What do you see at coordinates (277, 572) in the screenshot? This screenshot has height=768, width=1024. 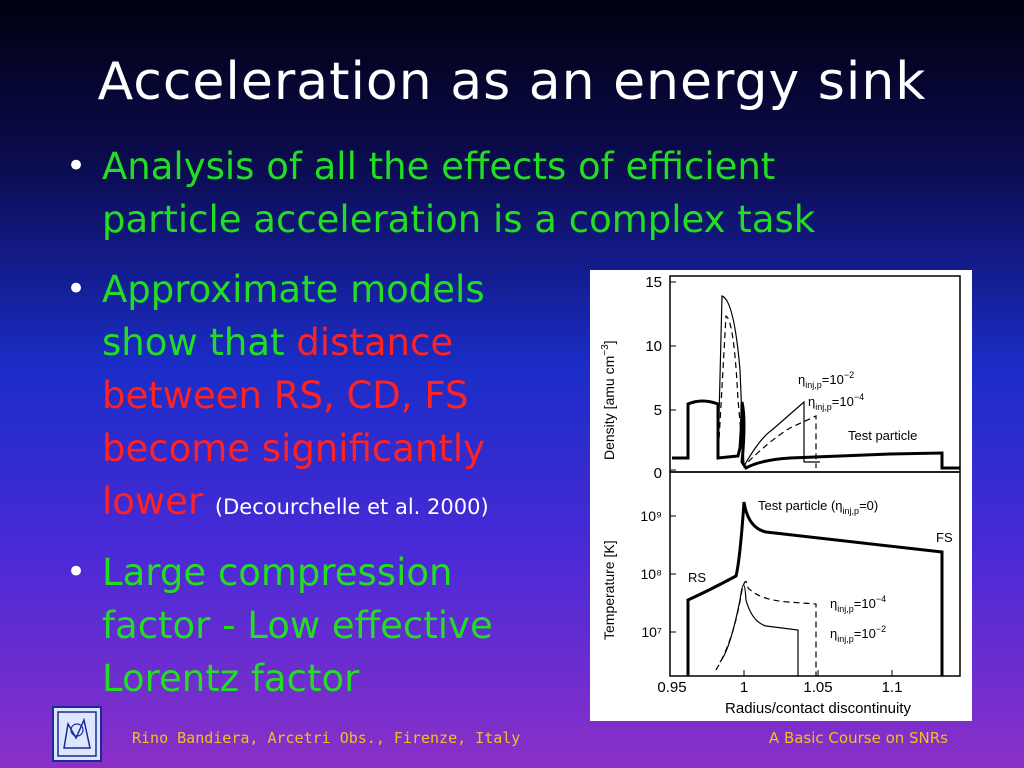 I see `bullet-3-line-1: Large compression` at bounding box center [277, 572].